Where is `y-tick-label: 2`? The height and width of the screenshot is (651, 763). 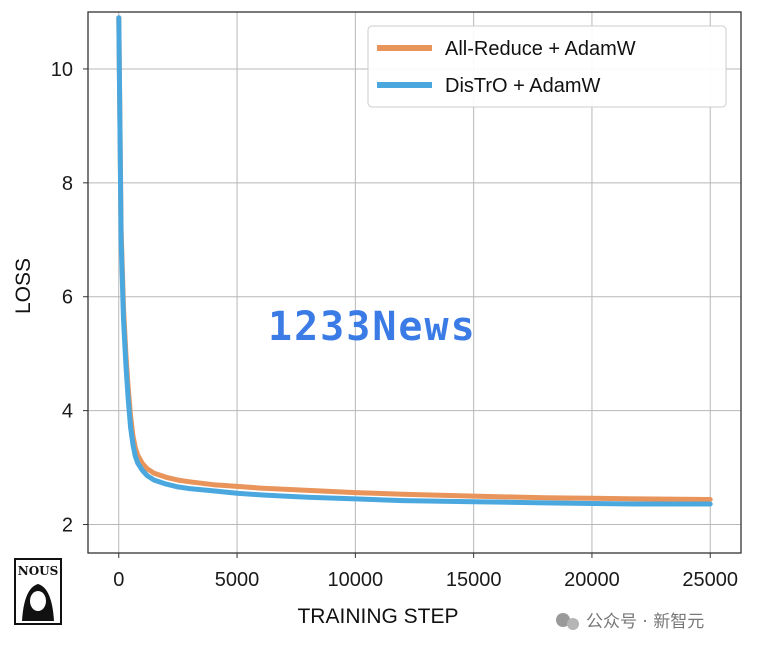
y-tick-label: 2 is located at coordinates (67, 526).